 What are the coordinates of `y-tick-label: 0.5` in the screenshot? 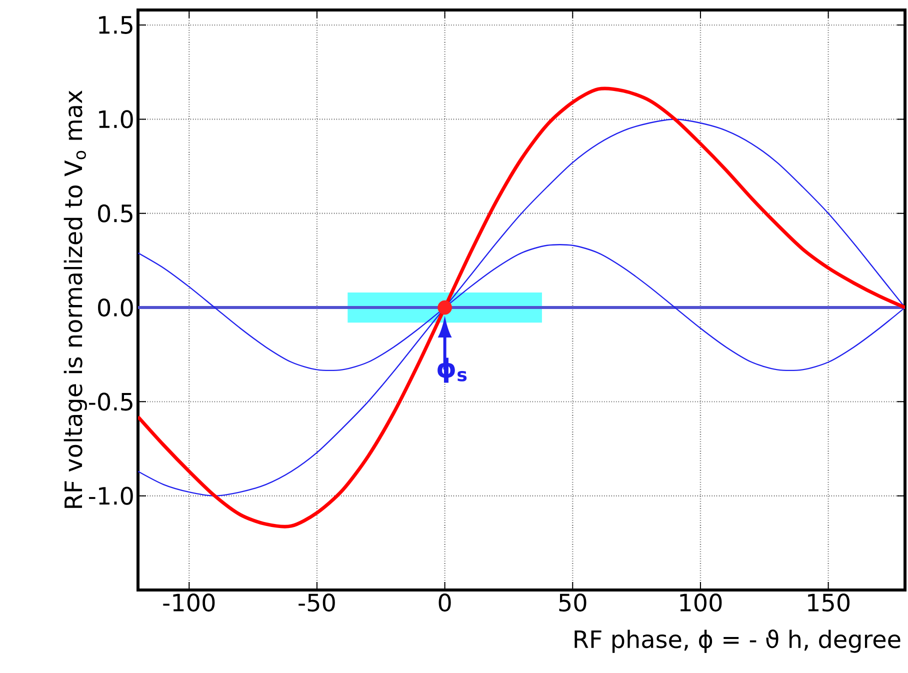 It's located at (115, 213).